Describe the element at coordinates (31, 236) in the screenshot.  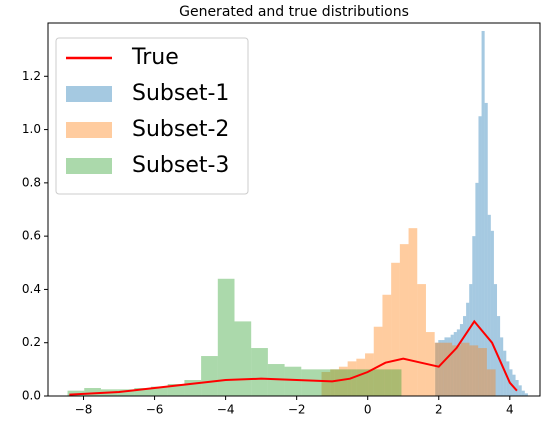
I see `y-tick-label: 0.6` at that location.